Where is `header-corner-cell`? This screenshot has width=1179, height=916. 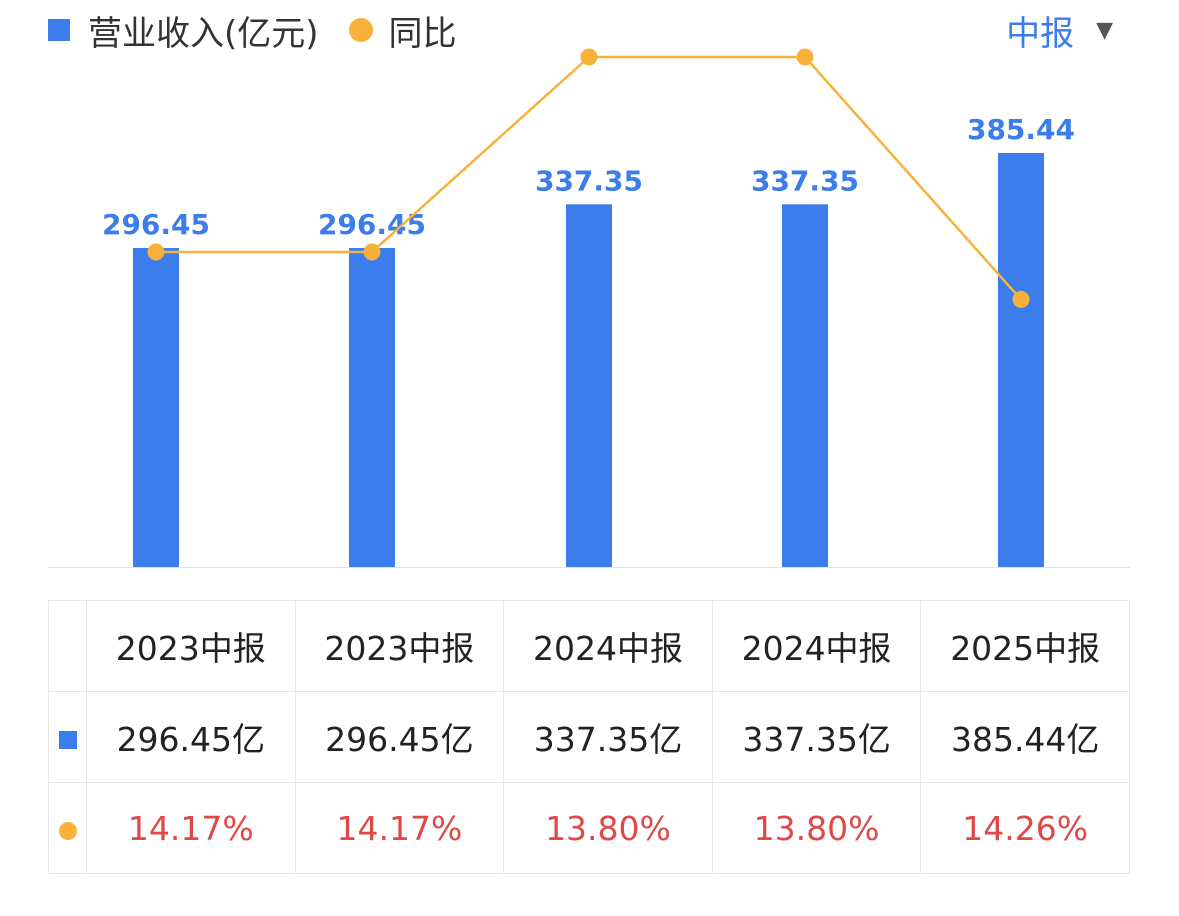
header-corner-cell is located at coordinates (67, 646).